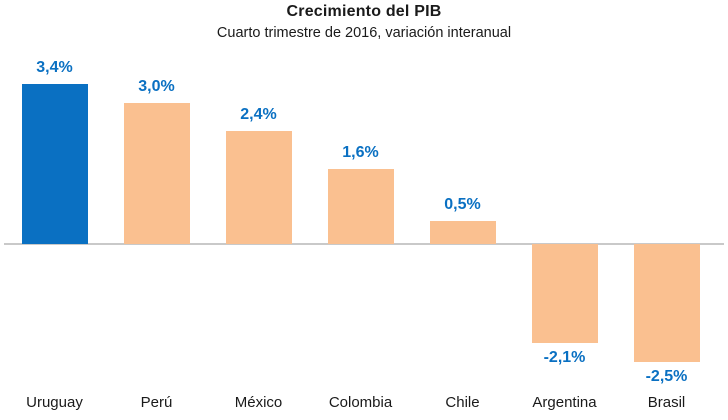 The width and height of the screenshot is (728, 420). I want to click on category-label-peru: Perú, so click(156, 402).